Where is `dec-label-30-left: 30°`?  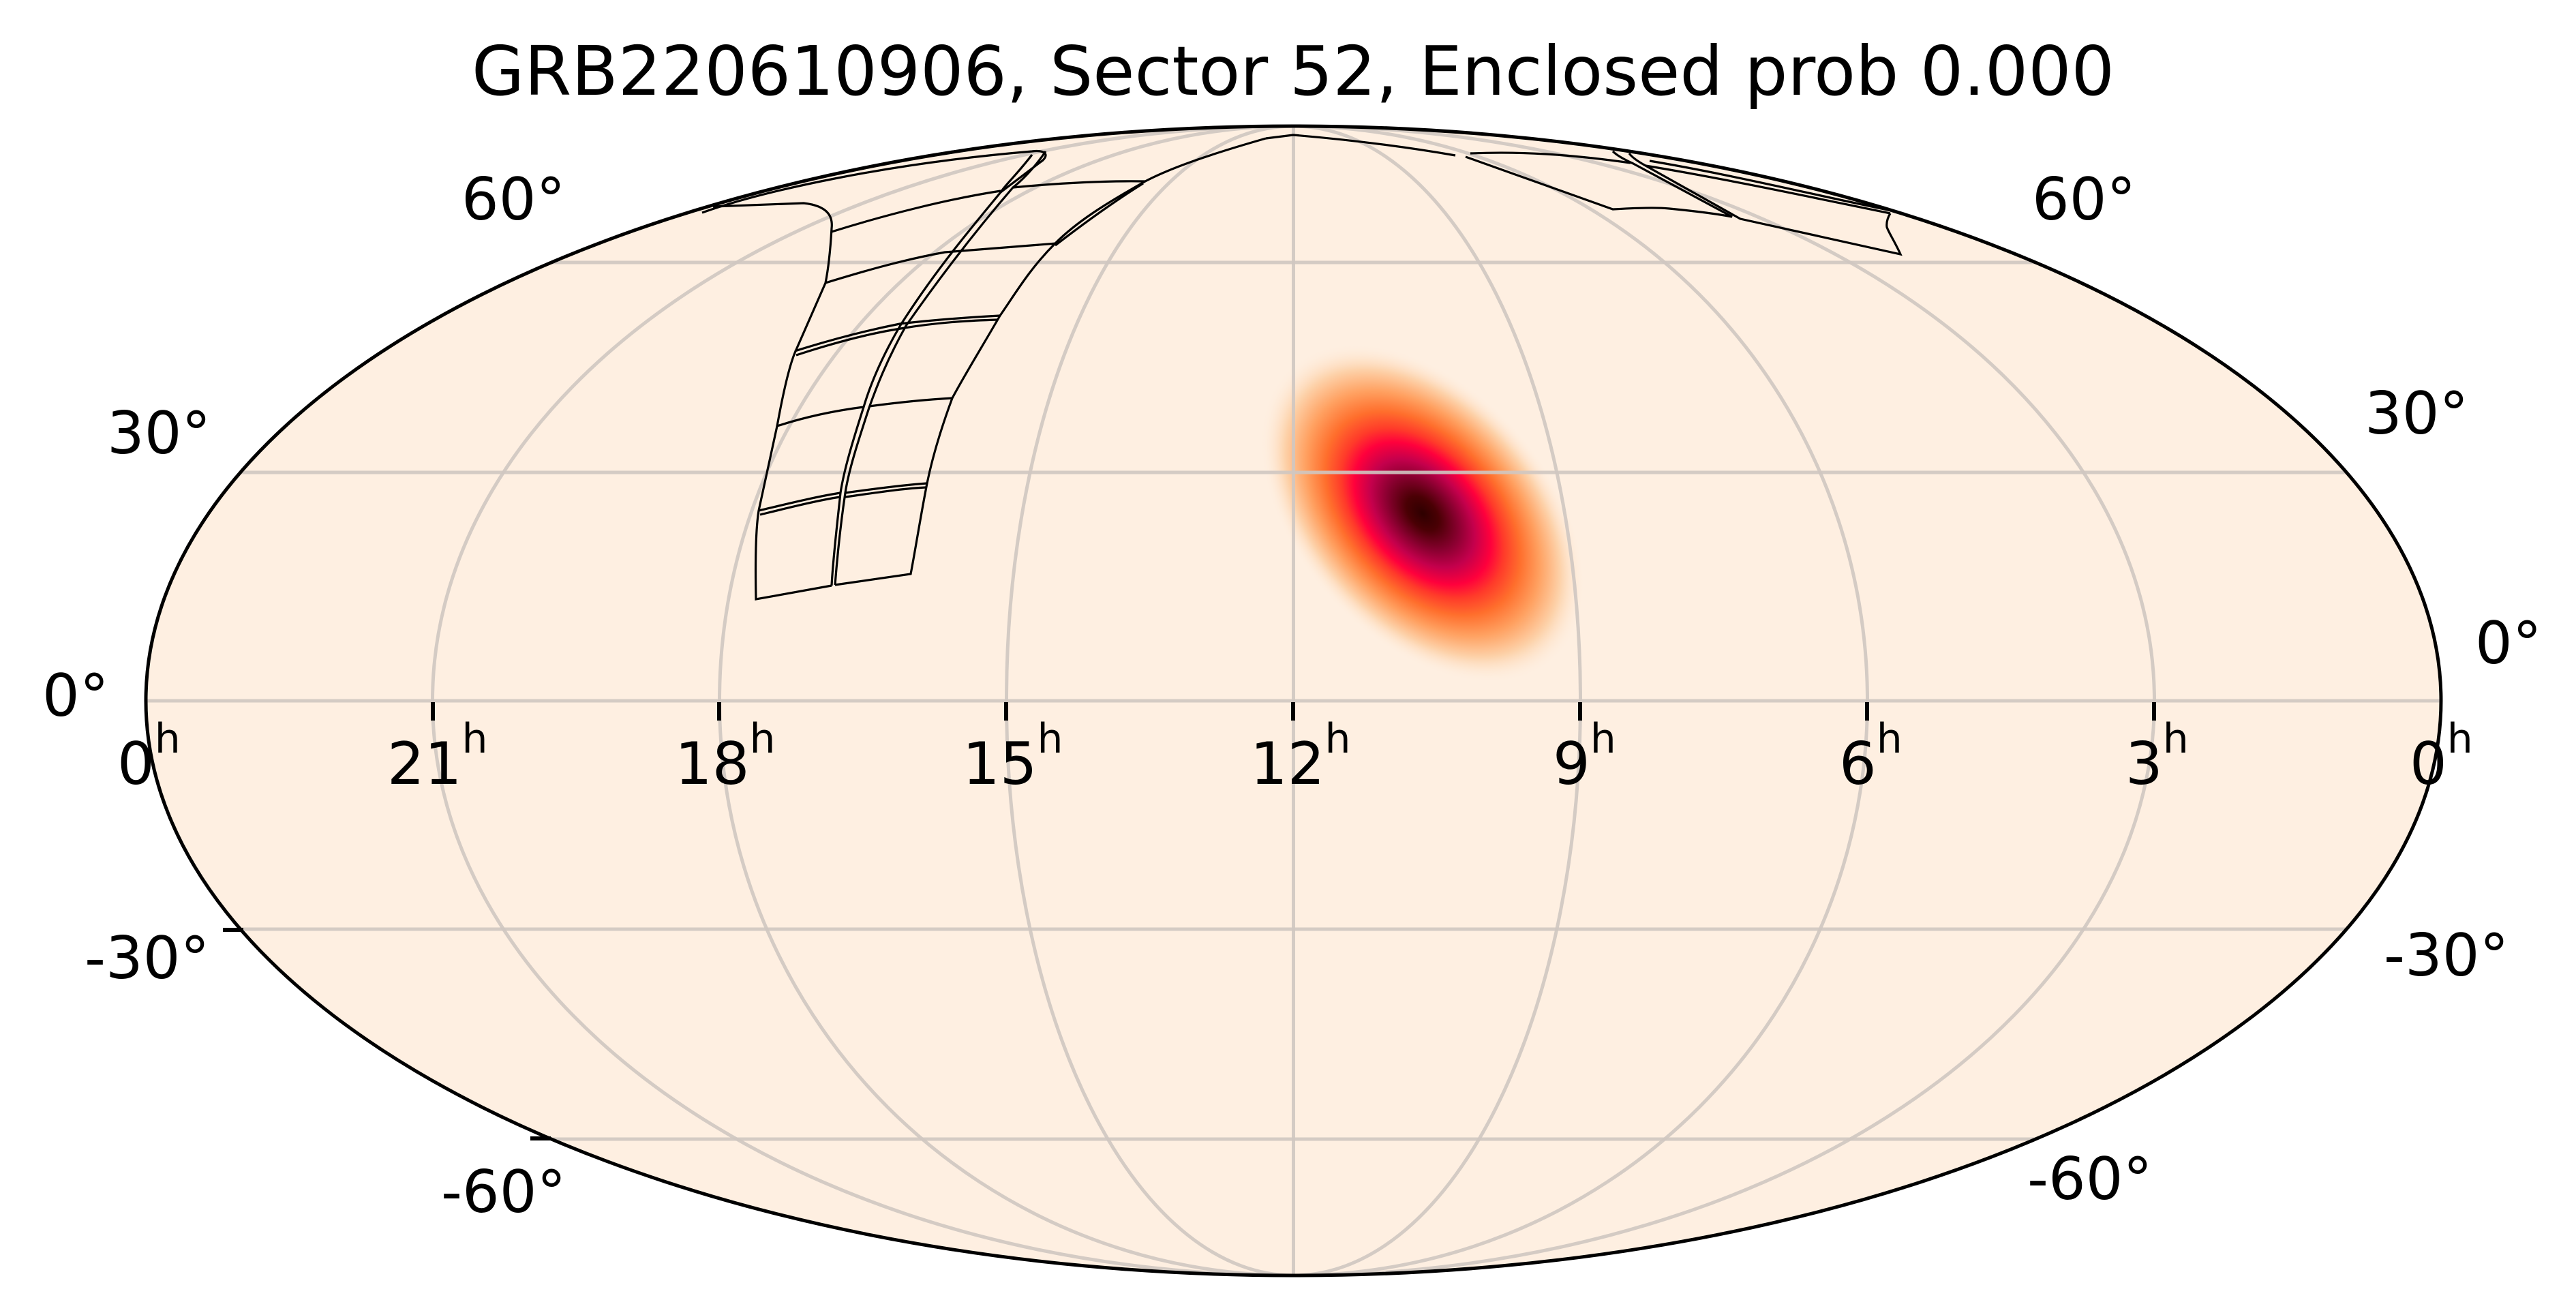 dec-label-30-left: 30° is located at coordinates (159, 434).